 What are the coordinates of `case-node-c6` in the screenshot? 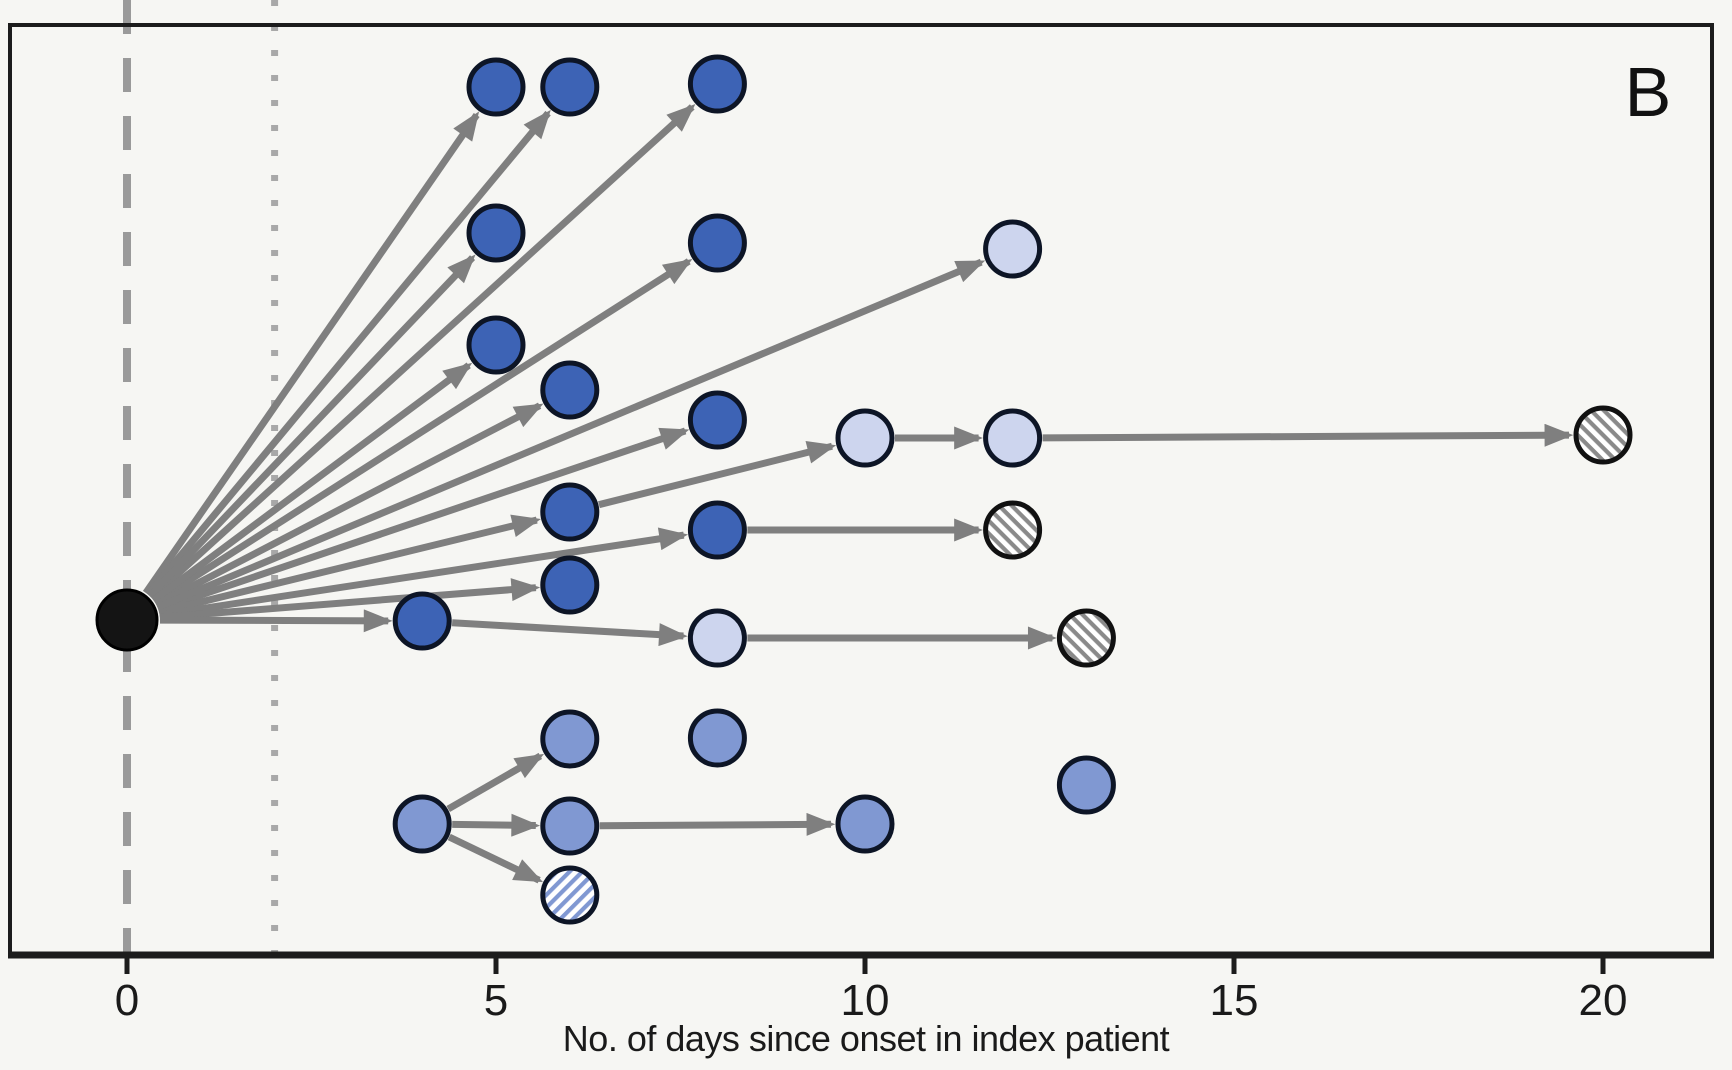 It's located at (496, 345).